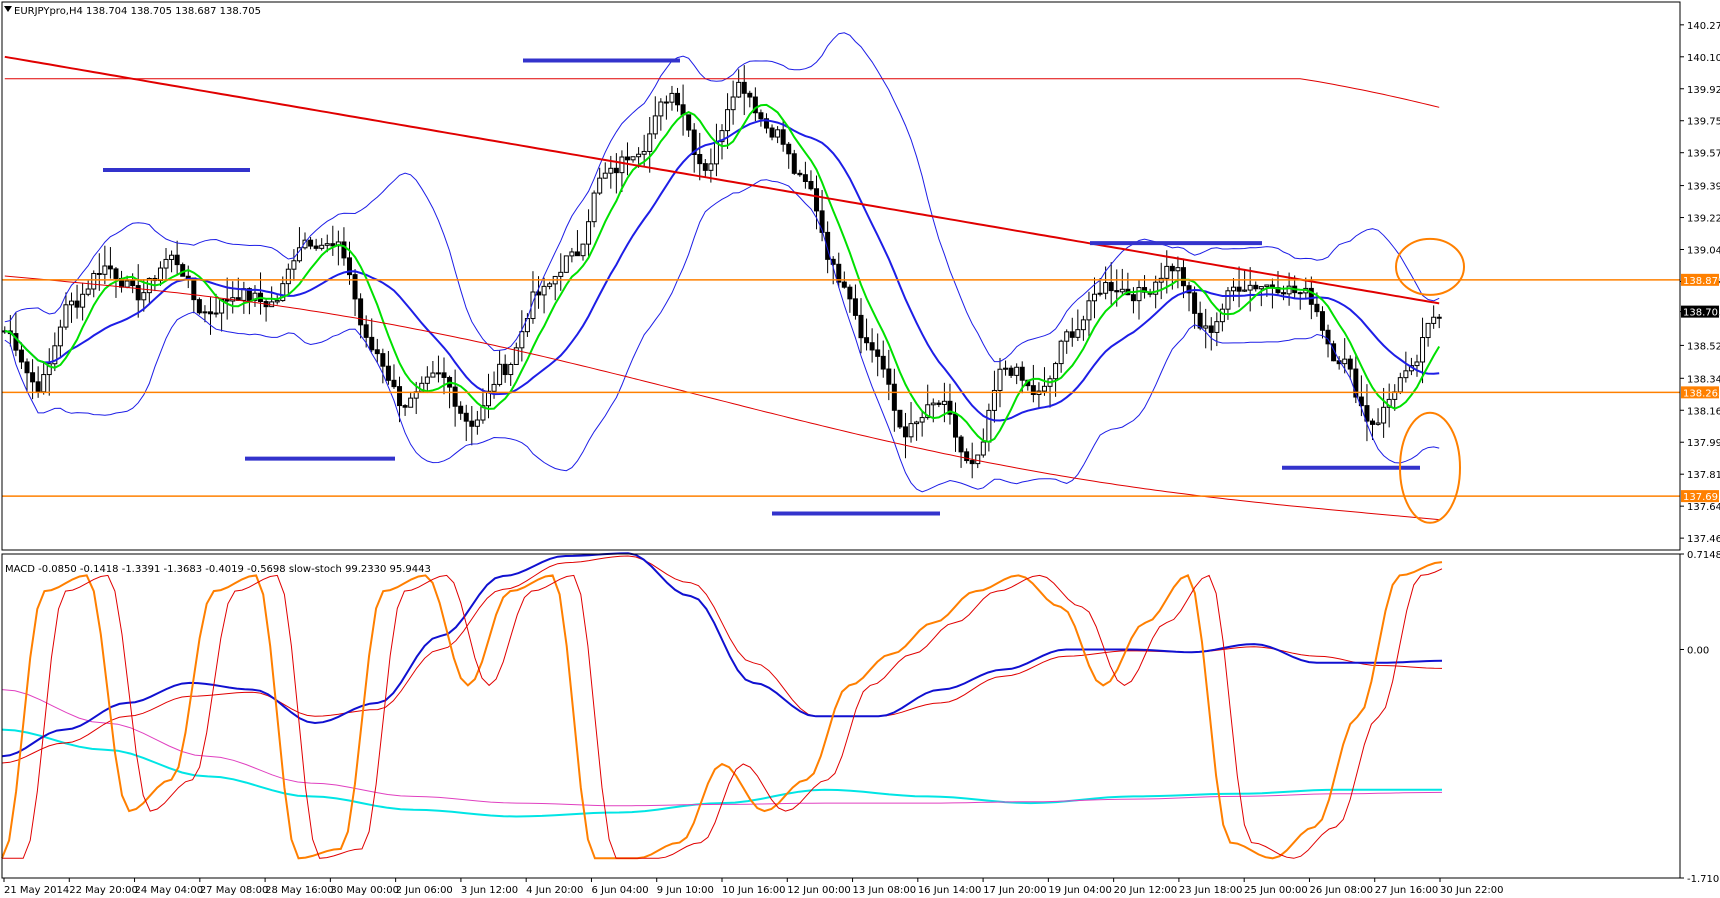 This screenshot has width=1720, height=898. Describe the element at coordinates (364, 890) in the screenshot. I see `time-tick-label: 30 May 00:00` at that location.